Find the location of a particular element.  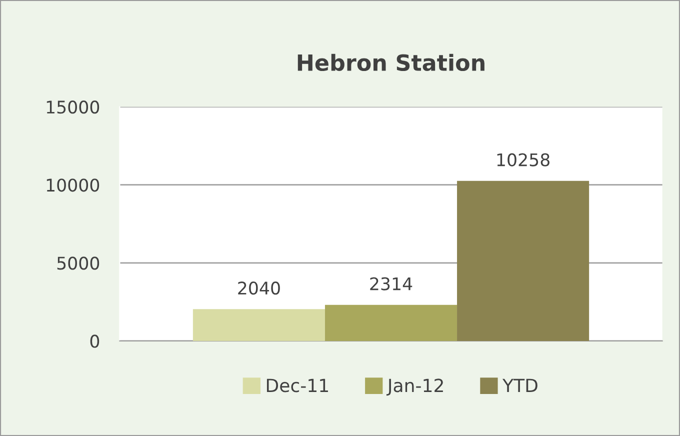

legend-label: Jan-12 is located at coordinates (414, 387).